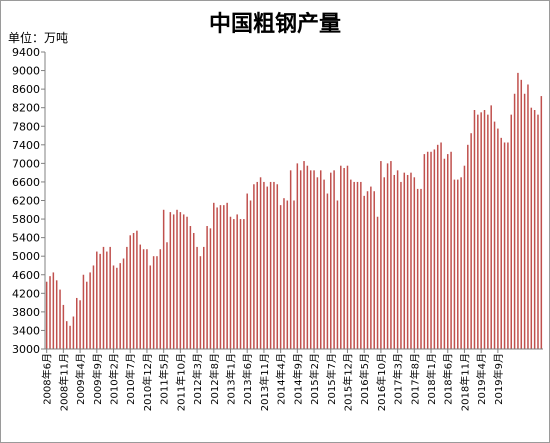 This screenshot has width=550, height=443. Describe the element at coordinates (197, 379) in the screenshot. I see `x-tick-label: 2012年3月` at that location.